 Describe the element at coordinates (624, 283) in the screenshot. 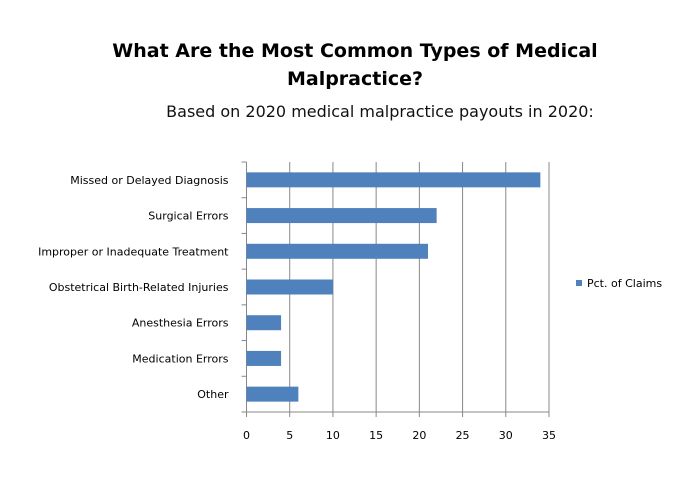

I see `legend-label: Pct. of Claims` at that location.